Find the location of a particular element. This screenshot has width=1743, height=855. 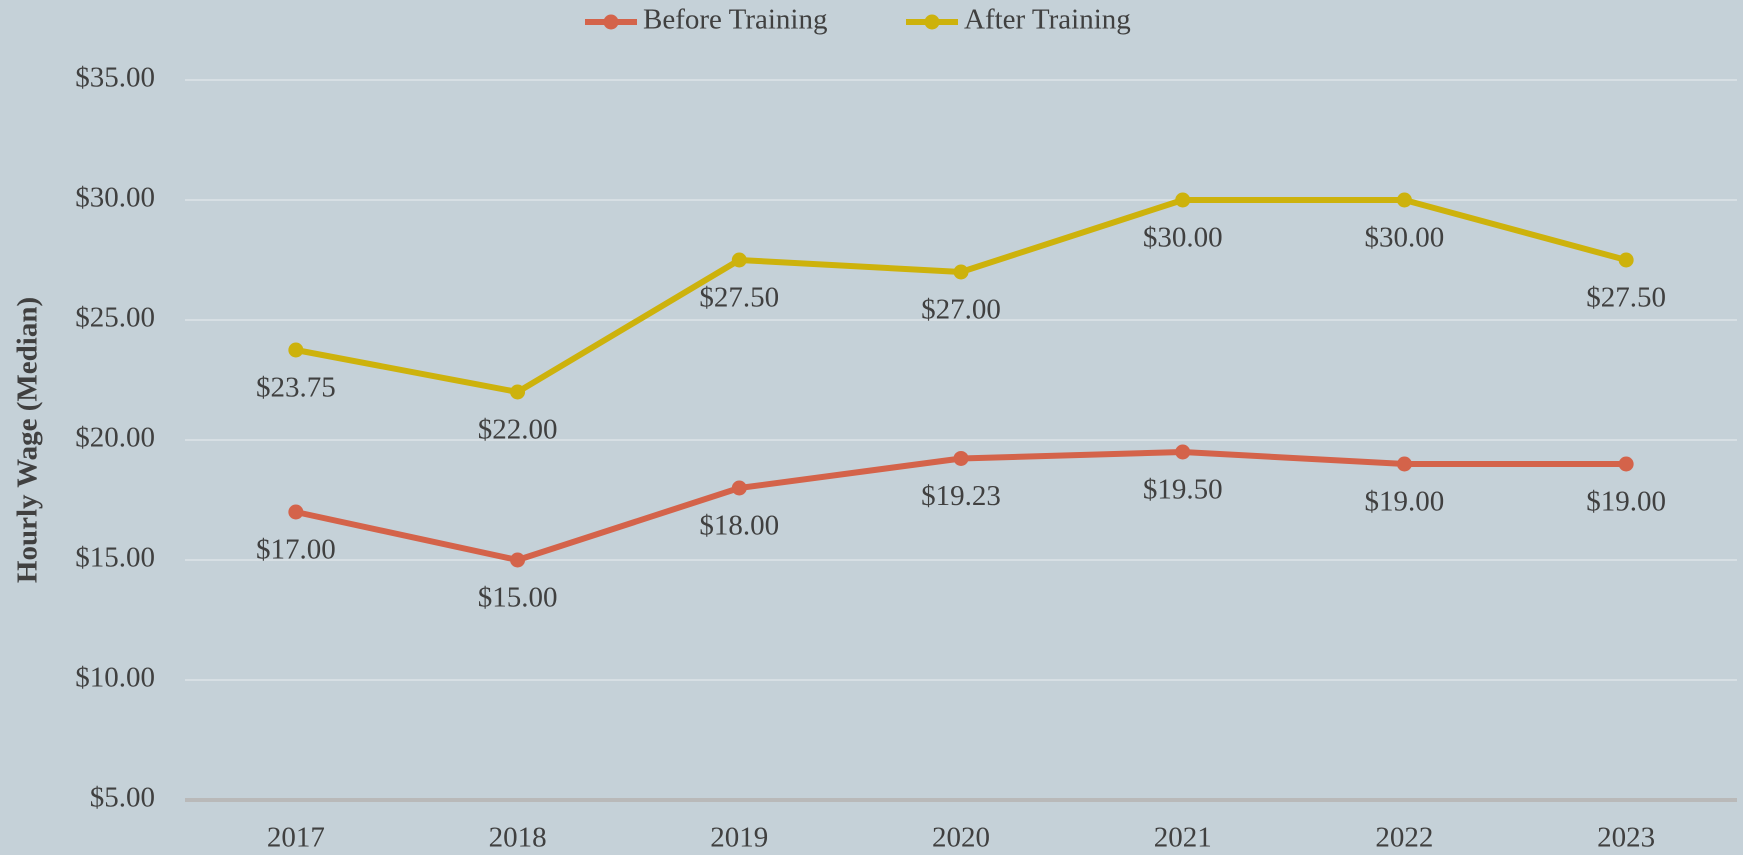

data-label: $18.00 is located at coordinates (739, 526).